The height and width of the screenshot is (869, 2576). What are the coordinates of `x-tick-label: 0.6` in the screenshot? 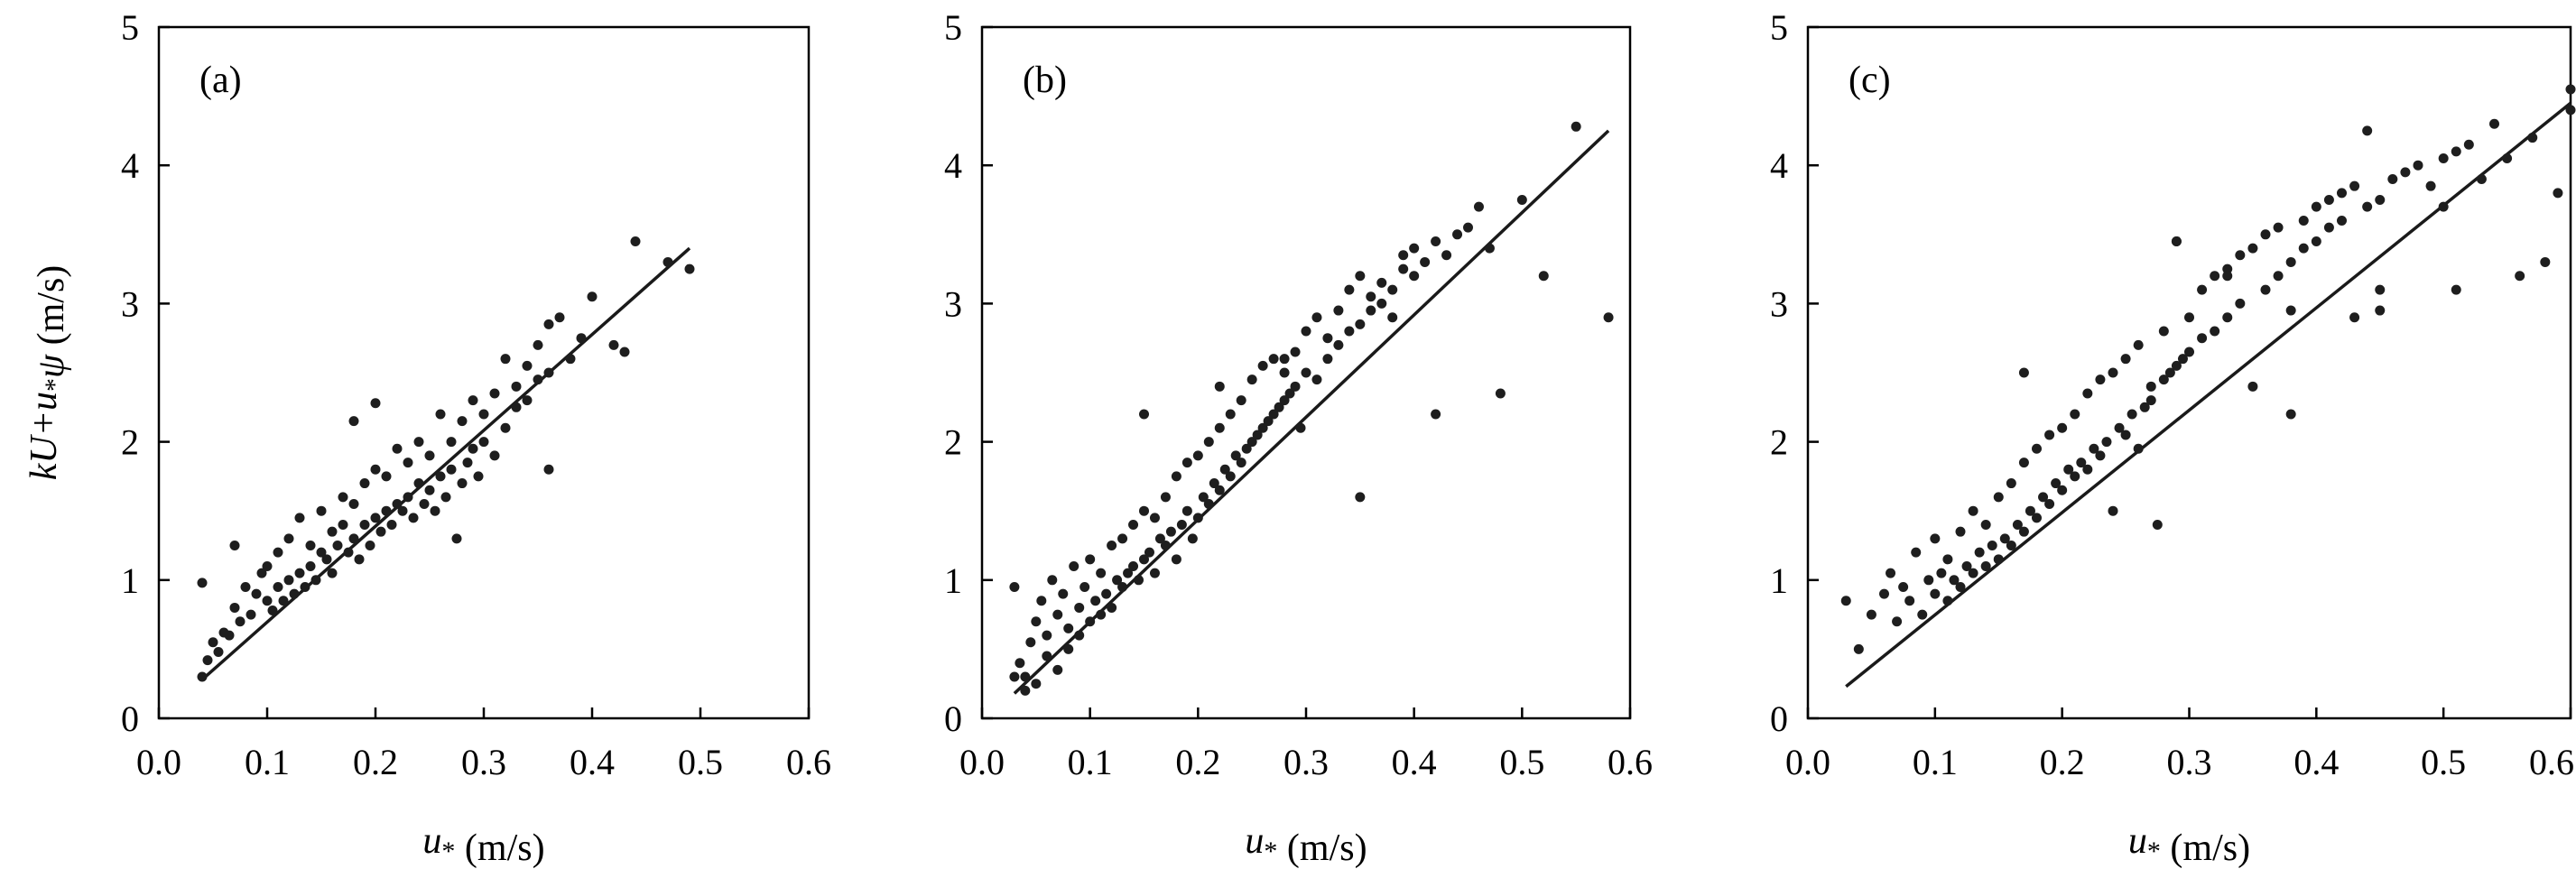 It's located at (808, 762).